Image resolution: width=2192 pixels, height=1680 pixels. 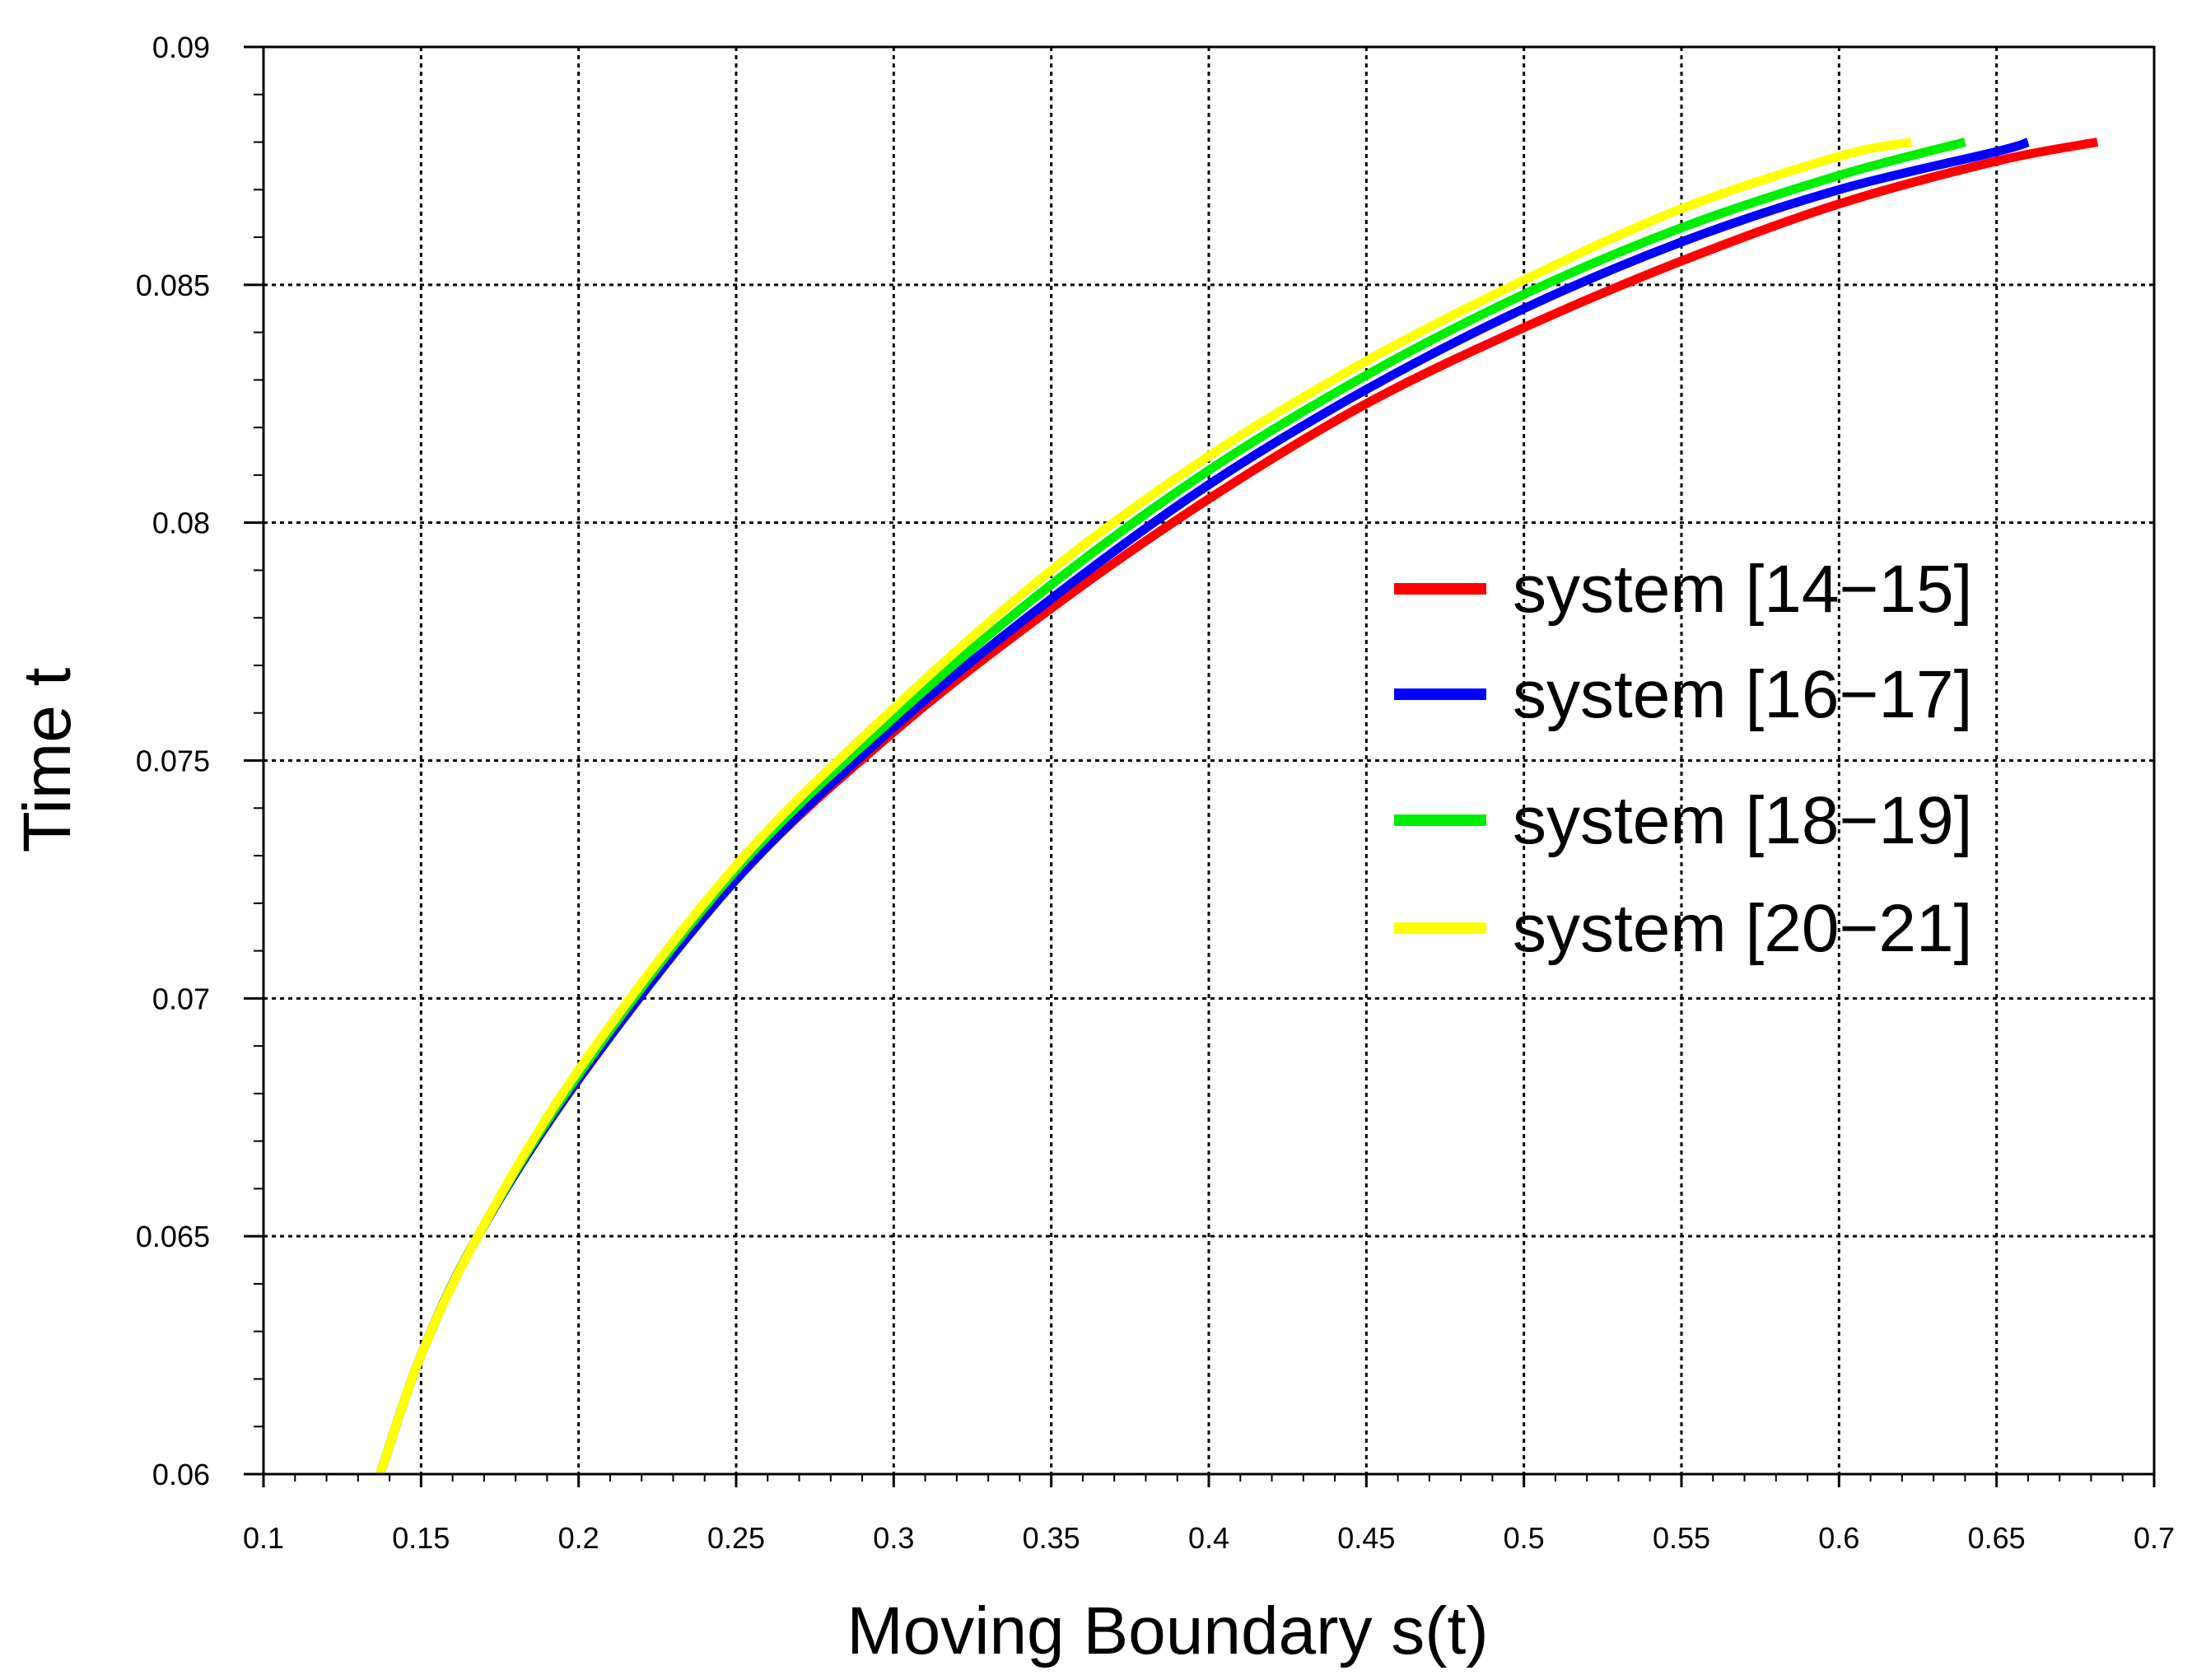 I want to click on x-tick-label: 0.45, so click(x=1366, y=1538).